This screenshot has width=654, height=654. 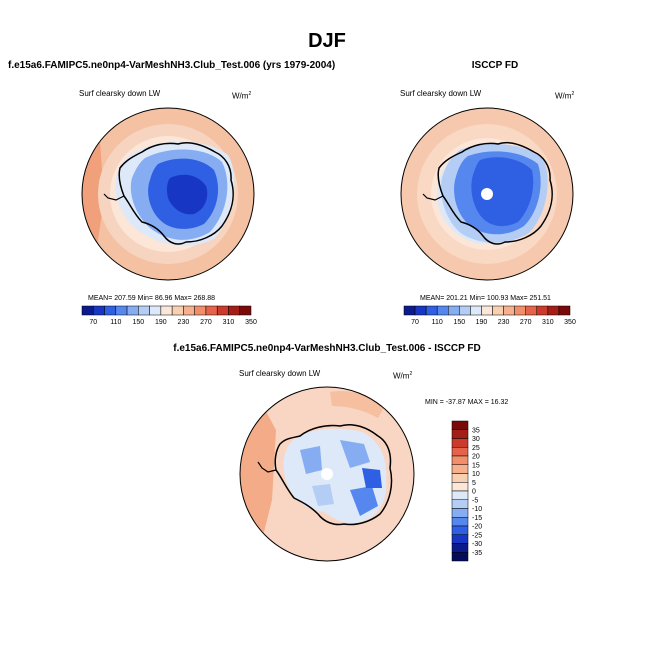 What do you see at coordinates (485, 298) in the screenshot?
I see `stats-obs: MEAN= 201.21 Min= 100.93 Max= 251.51` at bounding box center [485, 298].